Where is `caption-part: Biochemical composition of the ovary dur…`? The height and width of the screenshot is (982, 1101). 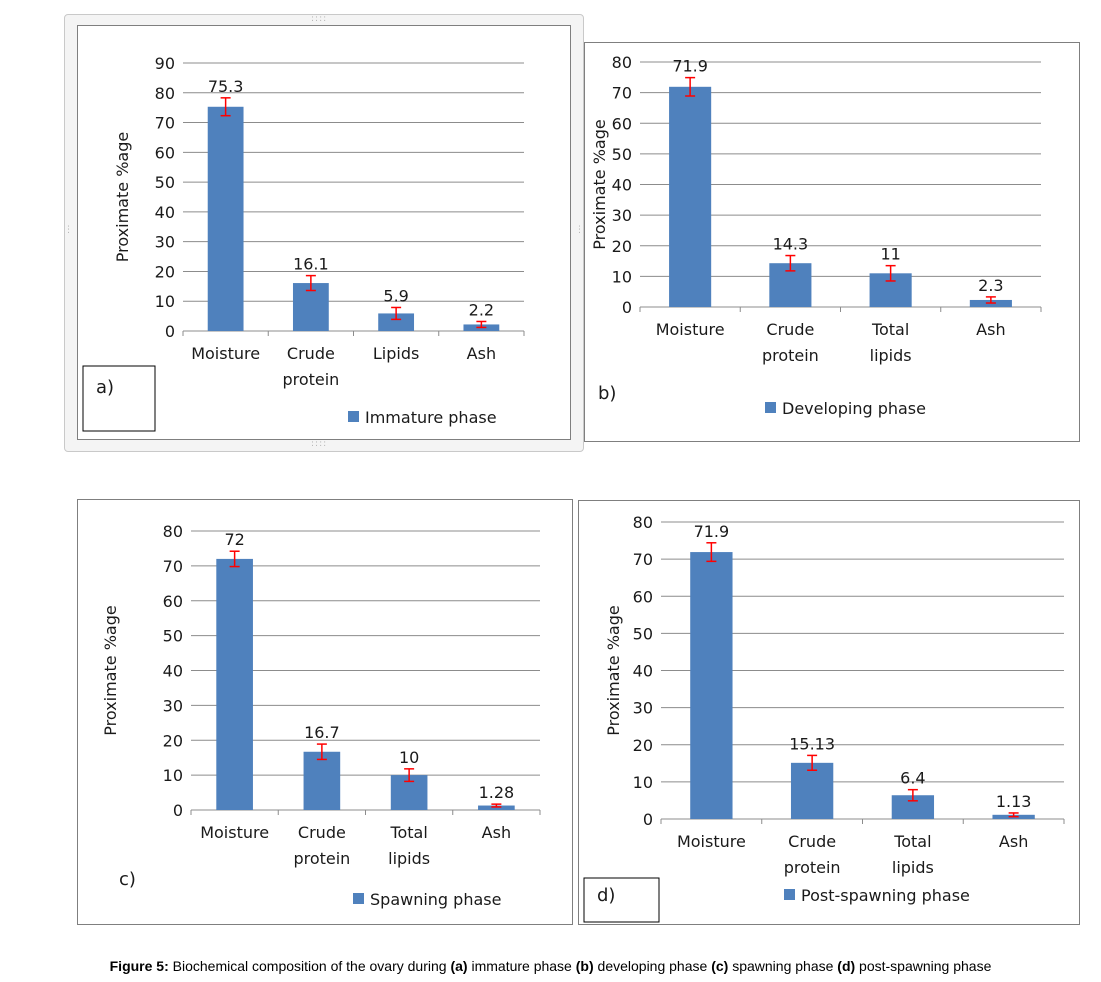
caption-part: Biochemical composition of the ovary dur… is located at coordinates (309, 966).